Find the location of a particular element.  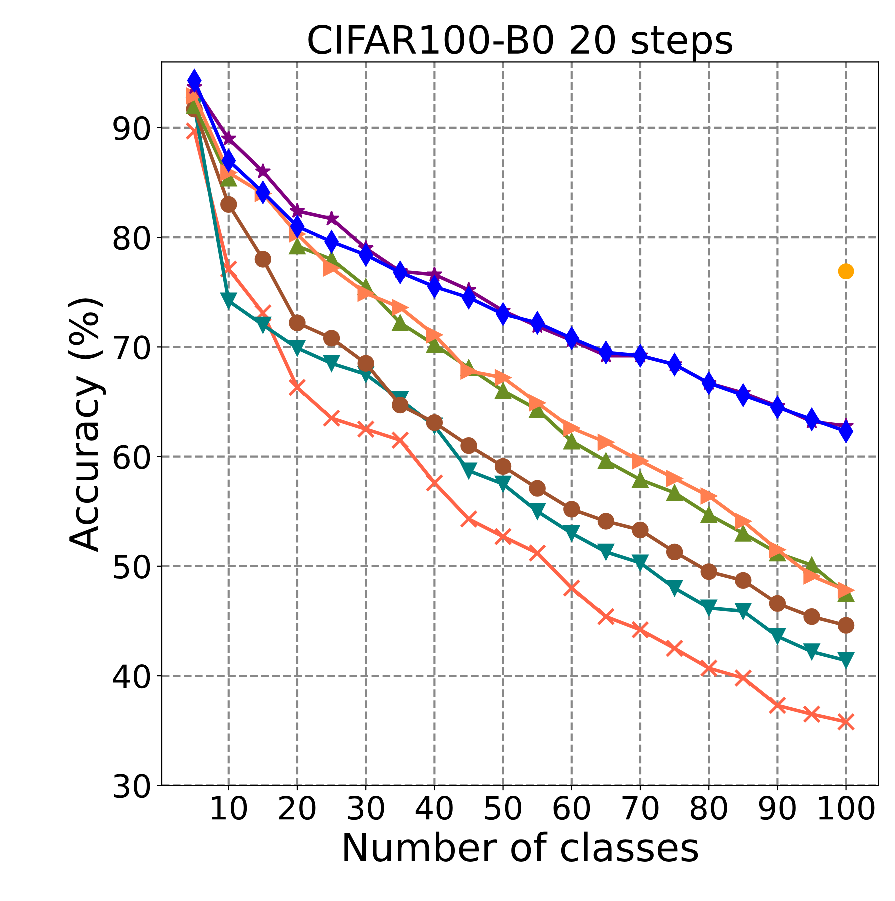

x-tick-label: 80 is located at coordinates (709, 808).